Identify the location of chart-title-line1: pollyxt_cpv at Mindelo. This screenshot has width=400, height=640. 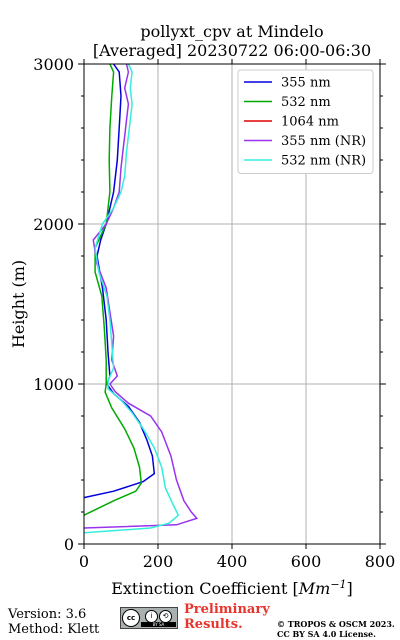
(232, 31).